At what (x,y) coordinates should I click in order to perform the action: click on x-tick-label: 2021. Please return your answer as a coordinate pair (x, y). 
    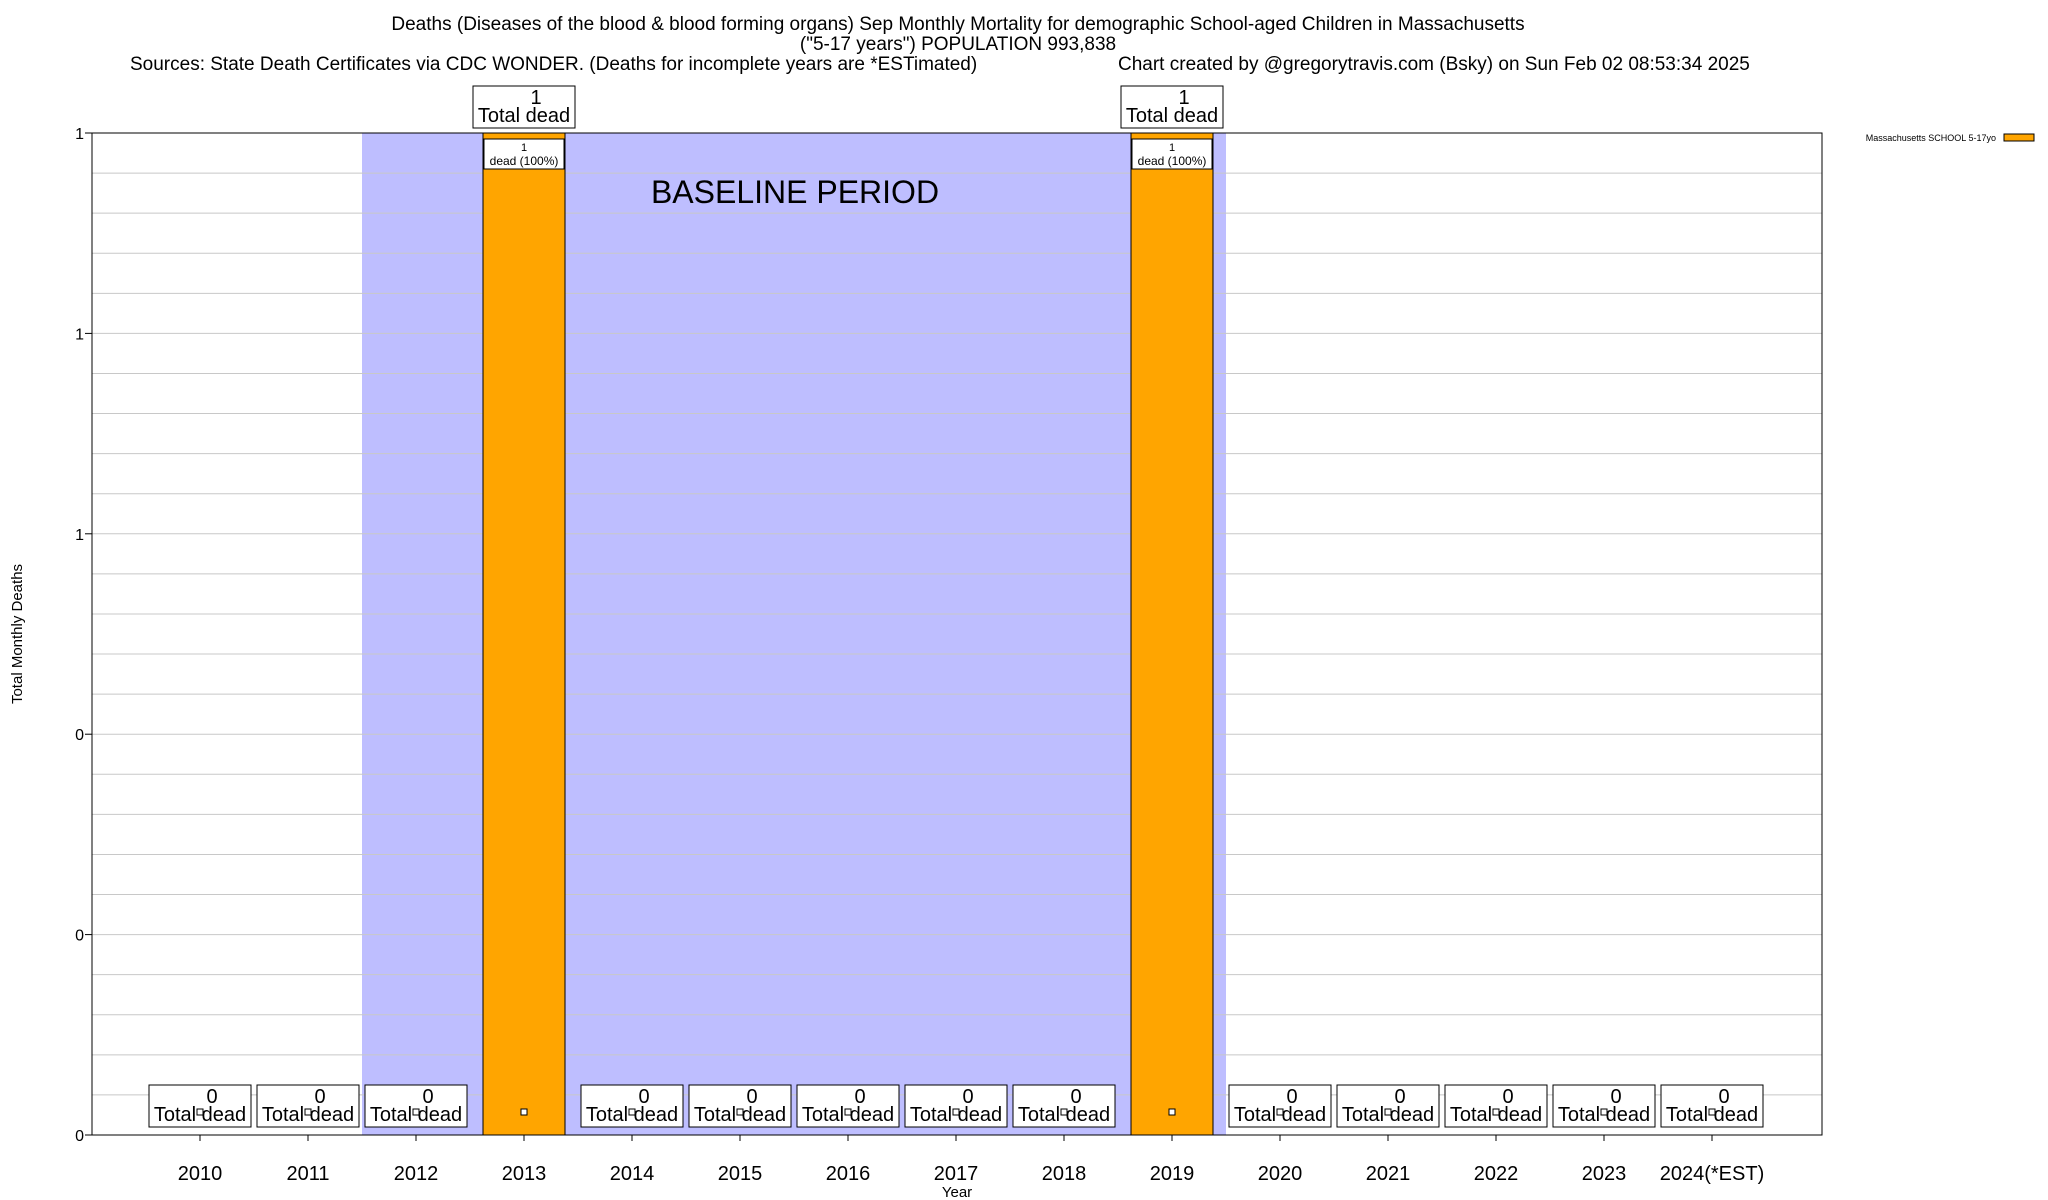
    Looking at the image, I should click on (1388, 1174).